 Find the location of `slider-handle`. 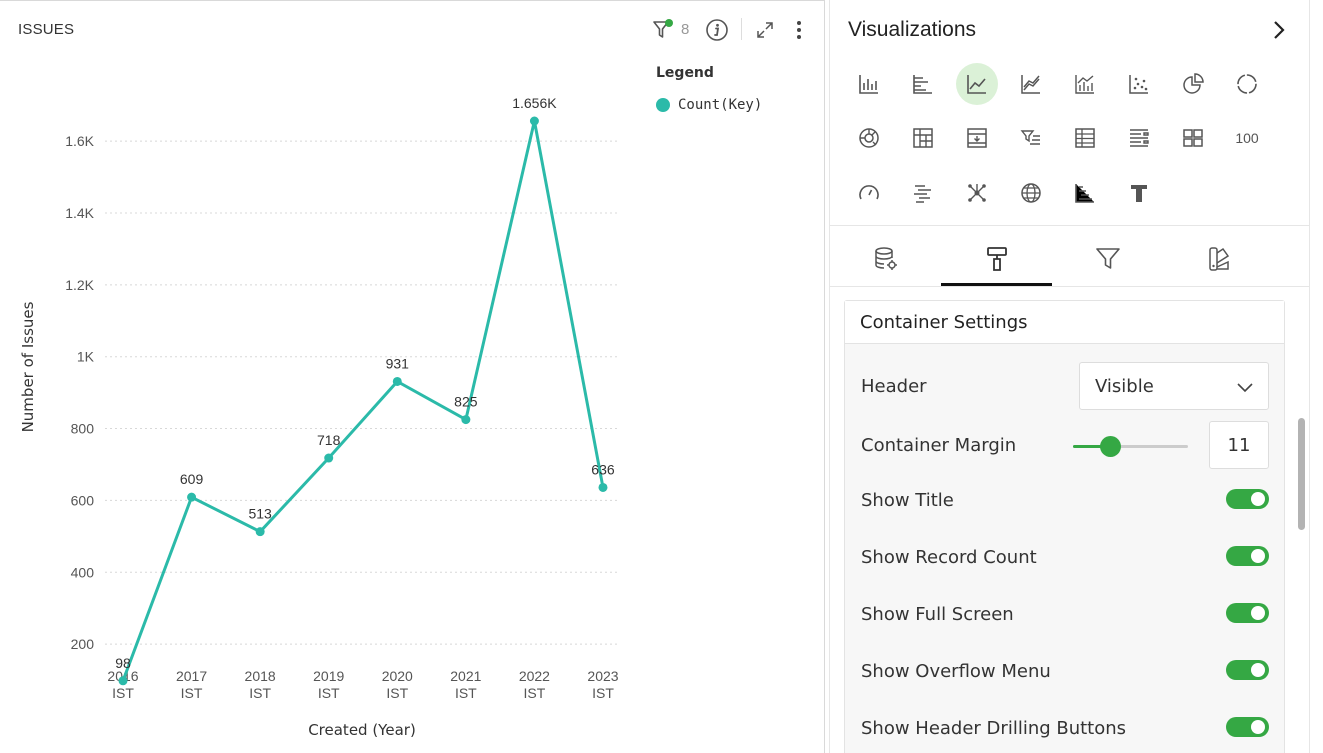

slider-handle is located at coordinates (1111, 446).